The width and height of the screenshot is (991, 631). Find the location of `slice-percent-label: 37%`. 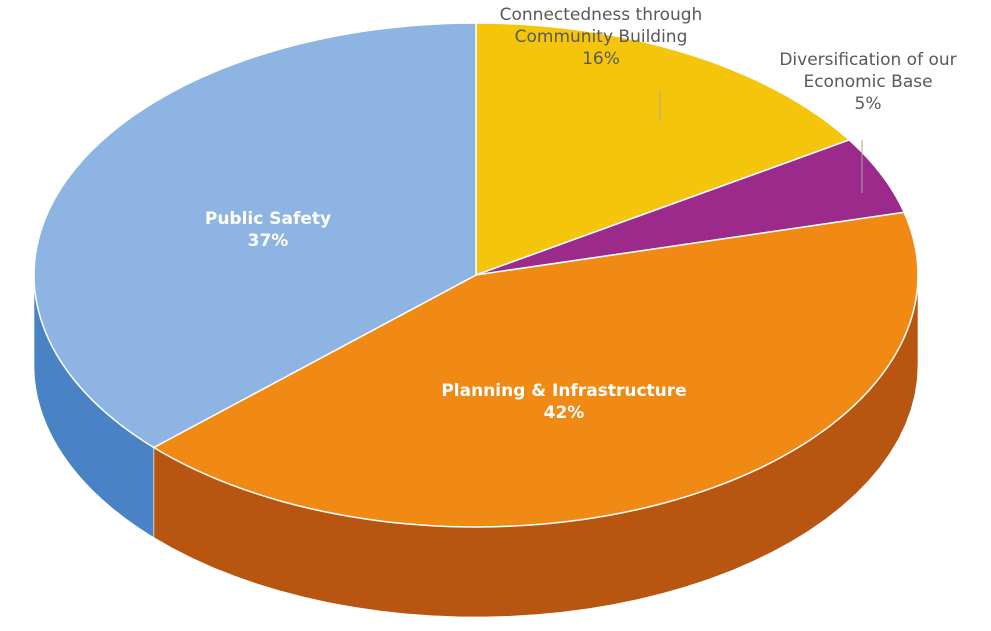

slice-percent-label: 37% is located at coordinates (268, 241).